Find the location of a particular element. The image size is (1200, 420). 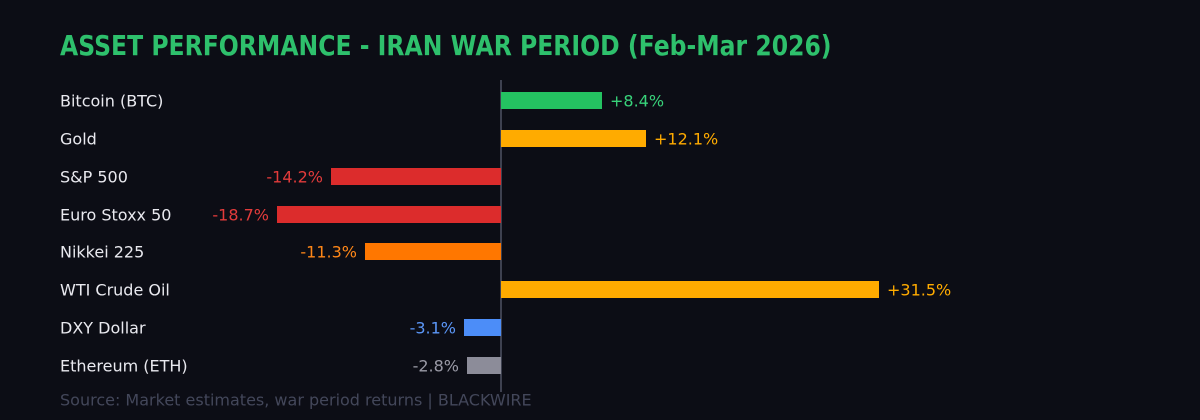

asset-label: DXY Dollar is located at coordinates (103, 328).